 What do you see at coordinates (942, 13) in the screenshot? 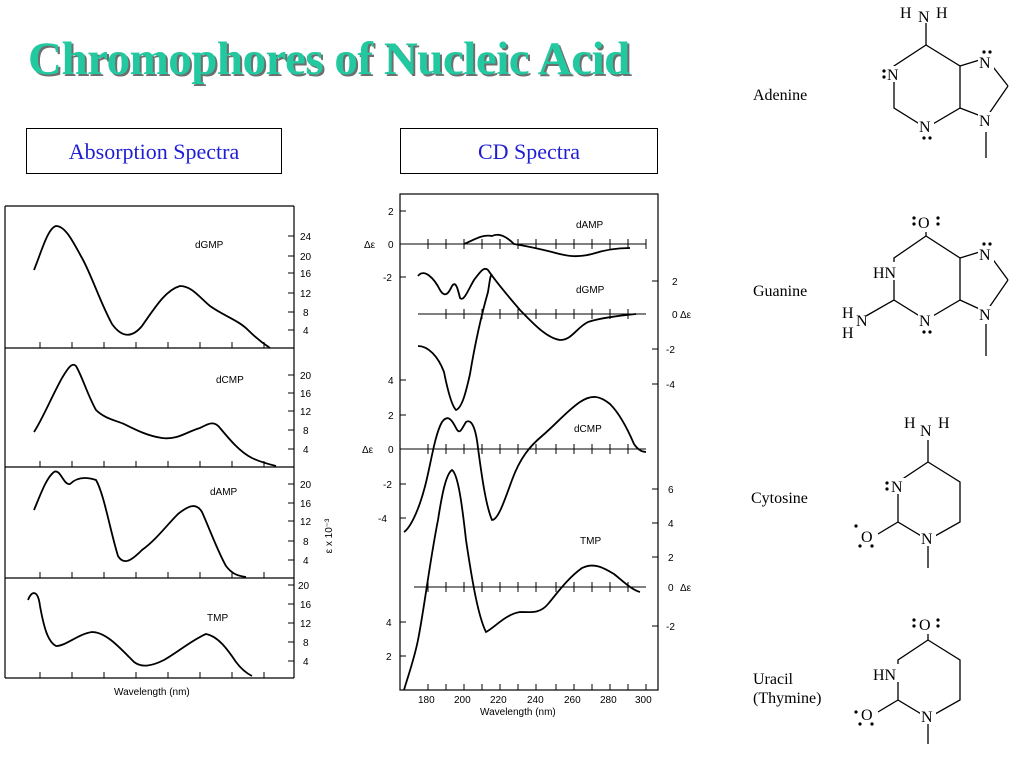
I see `adenine-h2: H` at bounding box center [942, 13].